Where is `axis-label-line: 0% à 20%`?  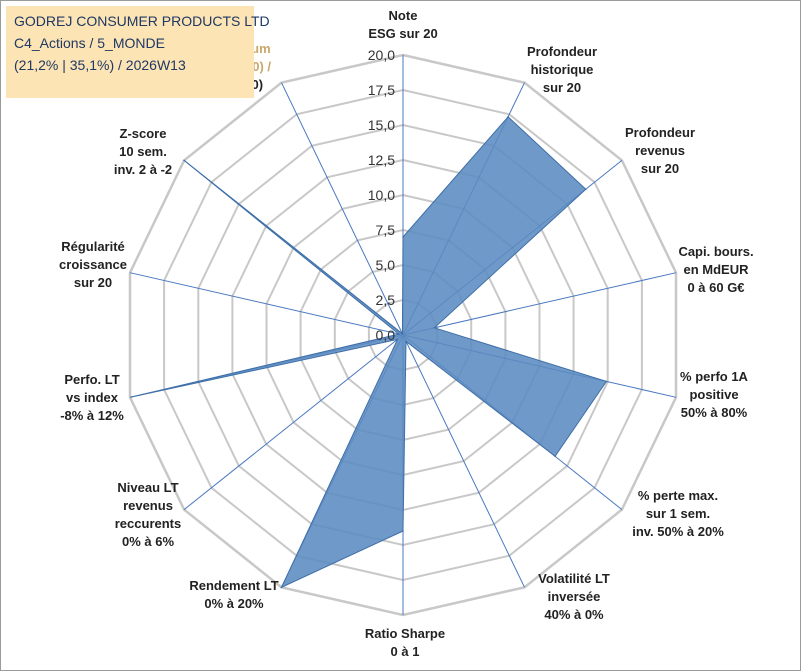 axis-label-line: 0% à 20% is located at coordinates (234, 603).